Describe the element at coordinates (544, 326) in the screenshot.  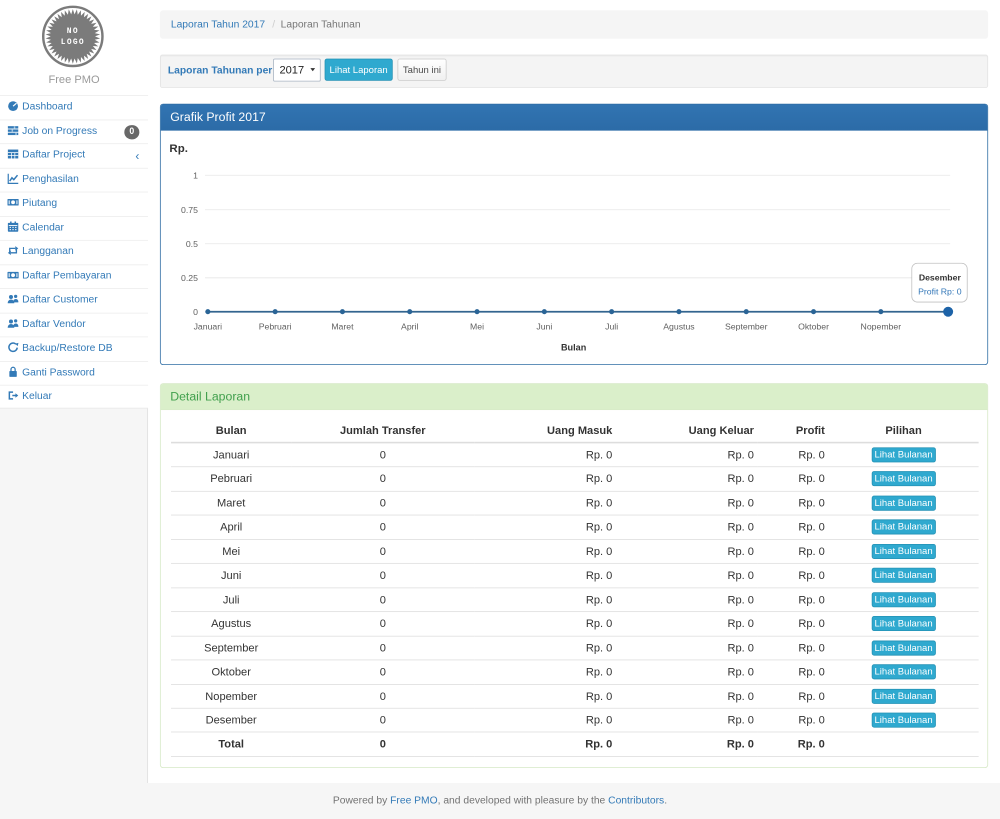
I see `svg-text: Juni` at that location.